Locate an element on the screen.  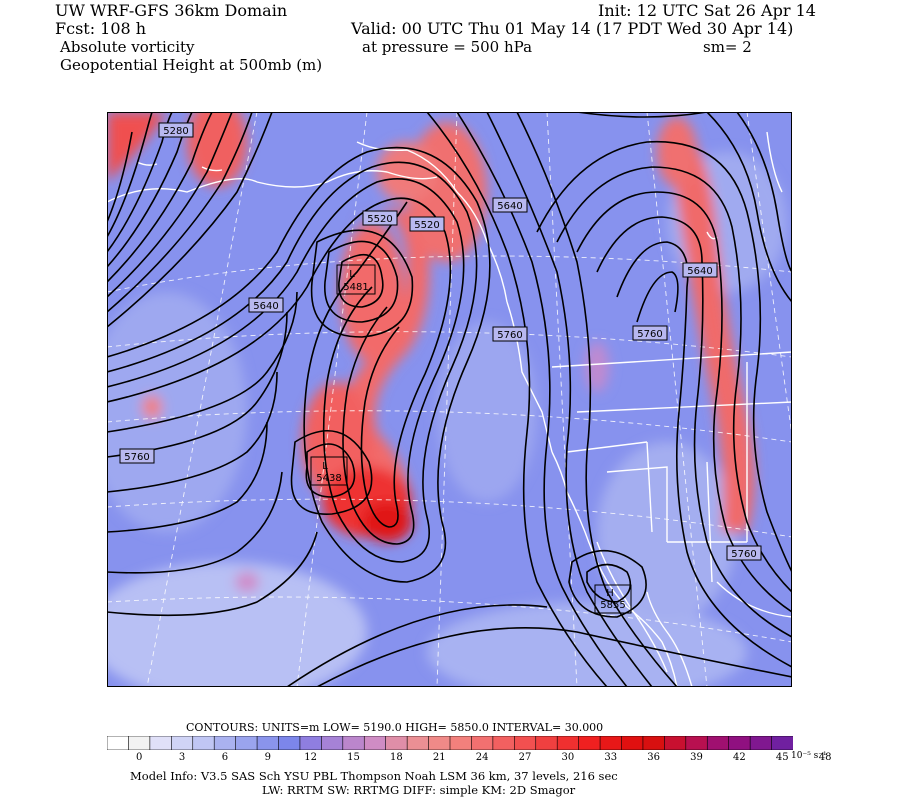
chart-title: UW WRF-GFS 36km Domain is located at coordinates (171, 10).